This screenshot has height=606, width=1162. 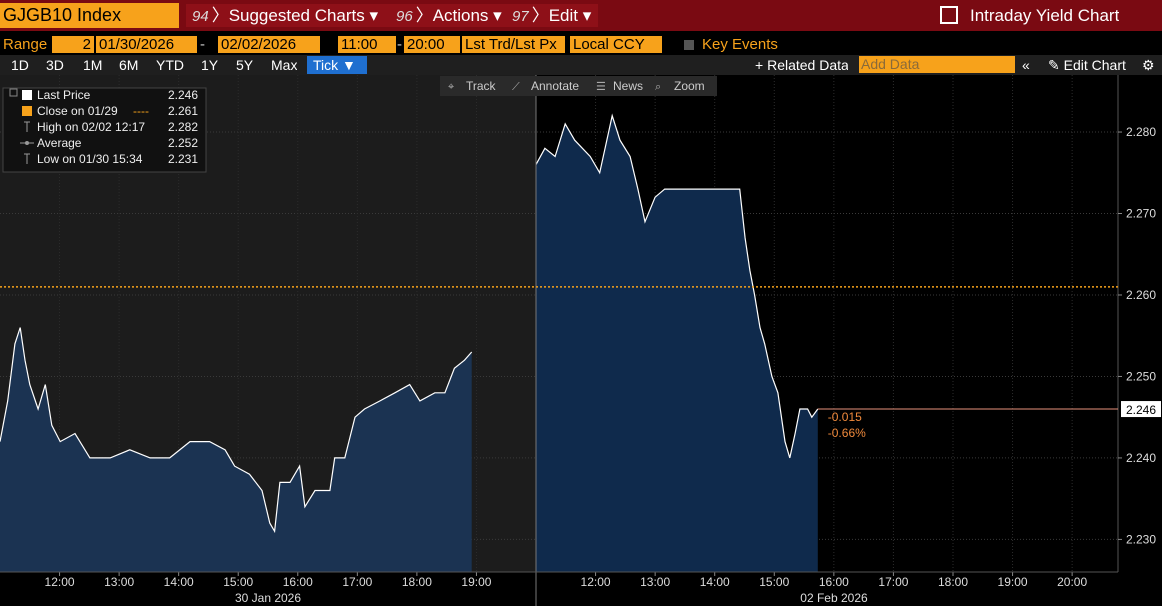 What do you see at coordinates (179, 582) in the screenshot?
I see `x-tick-label: 14:00` at bounding box center [179, 582].